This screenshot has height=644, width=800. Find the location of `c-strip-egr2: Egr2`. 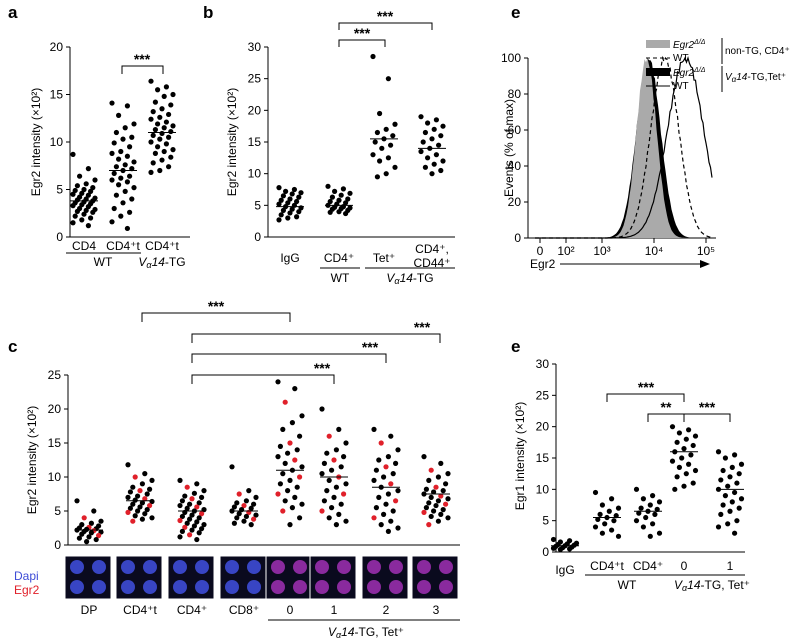

c-strip-egr2: Egr2 is located at coordinates (27, 590).